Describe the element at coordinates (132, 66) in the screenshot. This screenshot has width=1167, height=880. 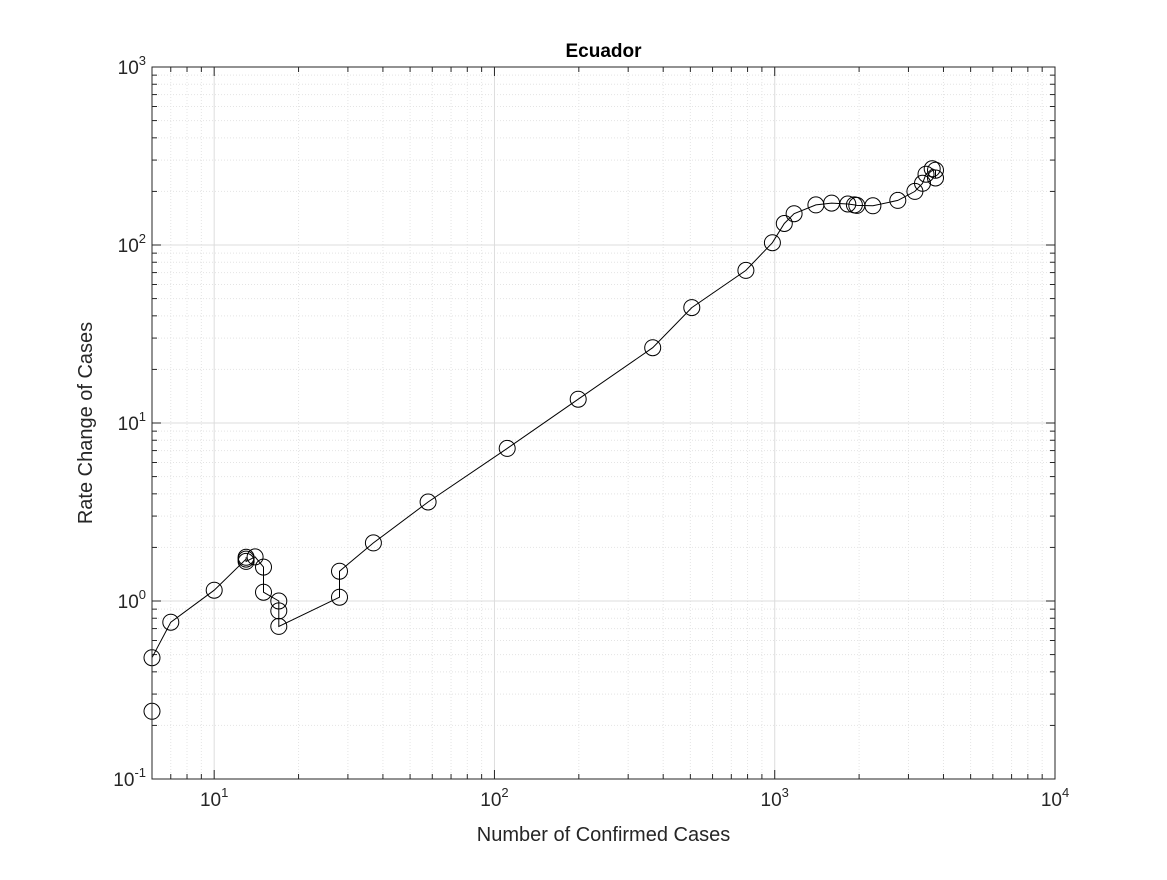
I see `y-tick-label: 10³` at that location.